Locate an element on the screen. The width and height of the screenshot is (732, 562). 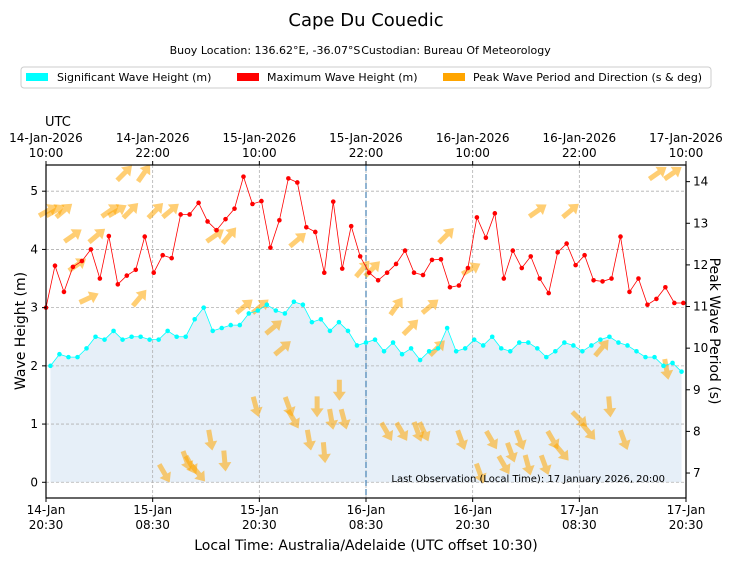
x-bottom-tick-date: 16-Jan is located at coordinates (472, 510).